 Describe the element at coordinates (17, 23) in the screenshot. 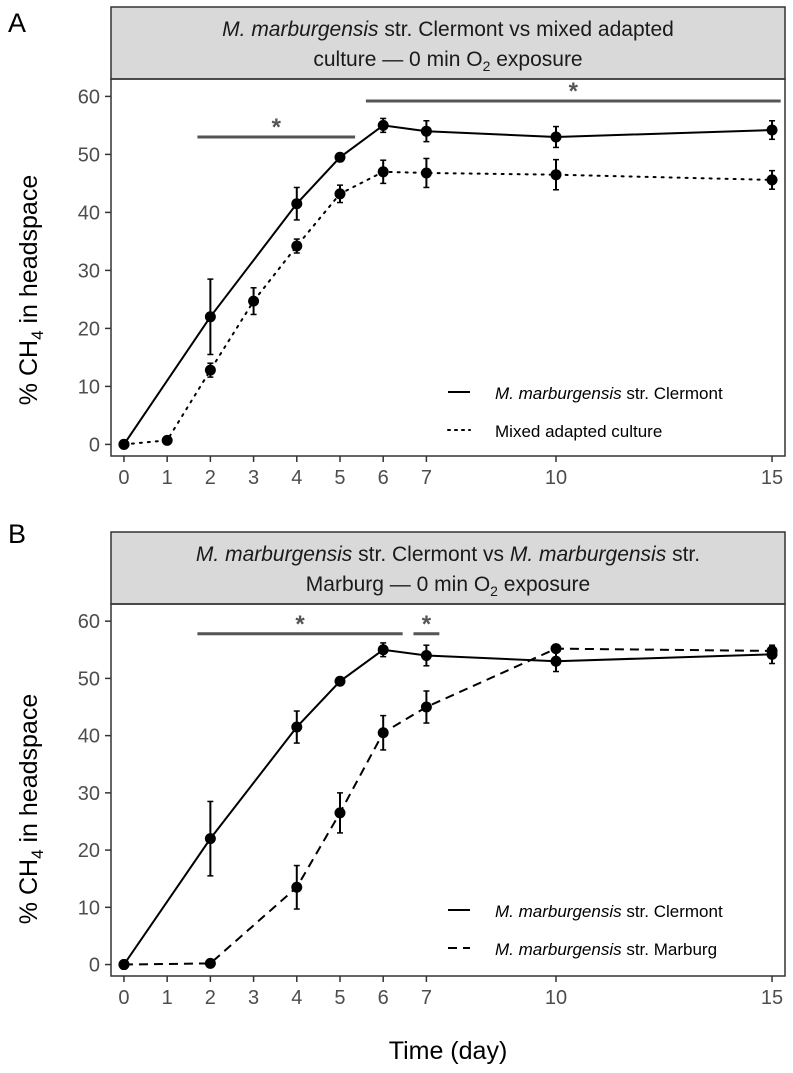

I see `panel-a-letter: A` at that location.